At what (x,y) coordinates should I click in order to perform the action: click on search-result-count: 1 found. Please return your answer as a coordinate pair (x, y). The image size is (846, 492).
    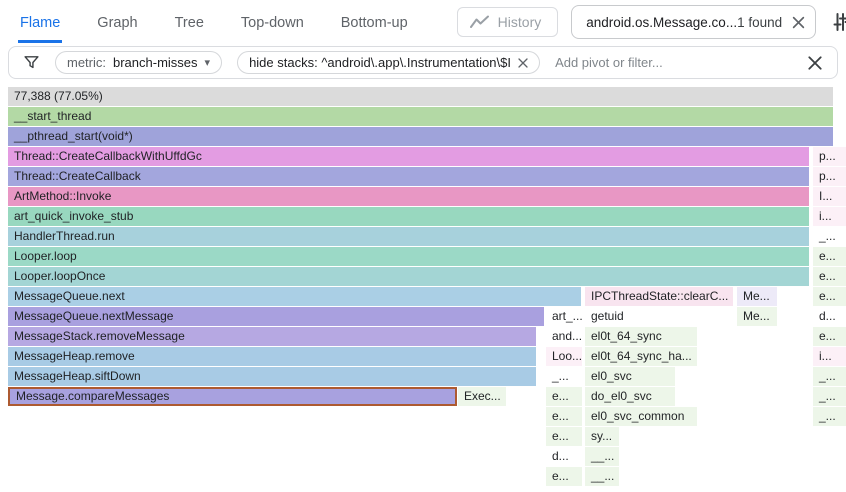
    Looking at the image, I should click on (760, 22).